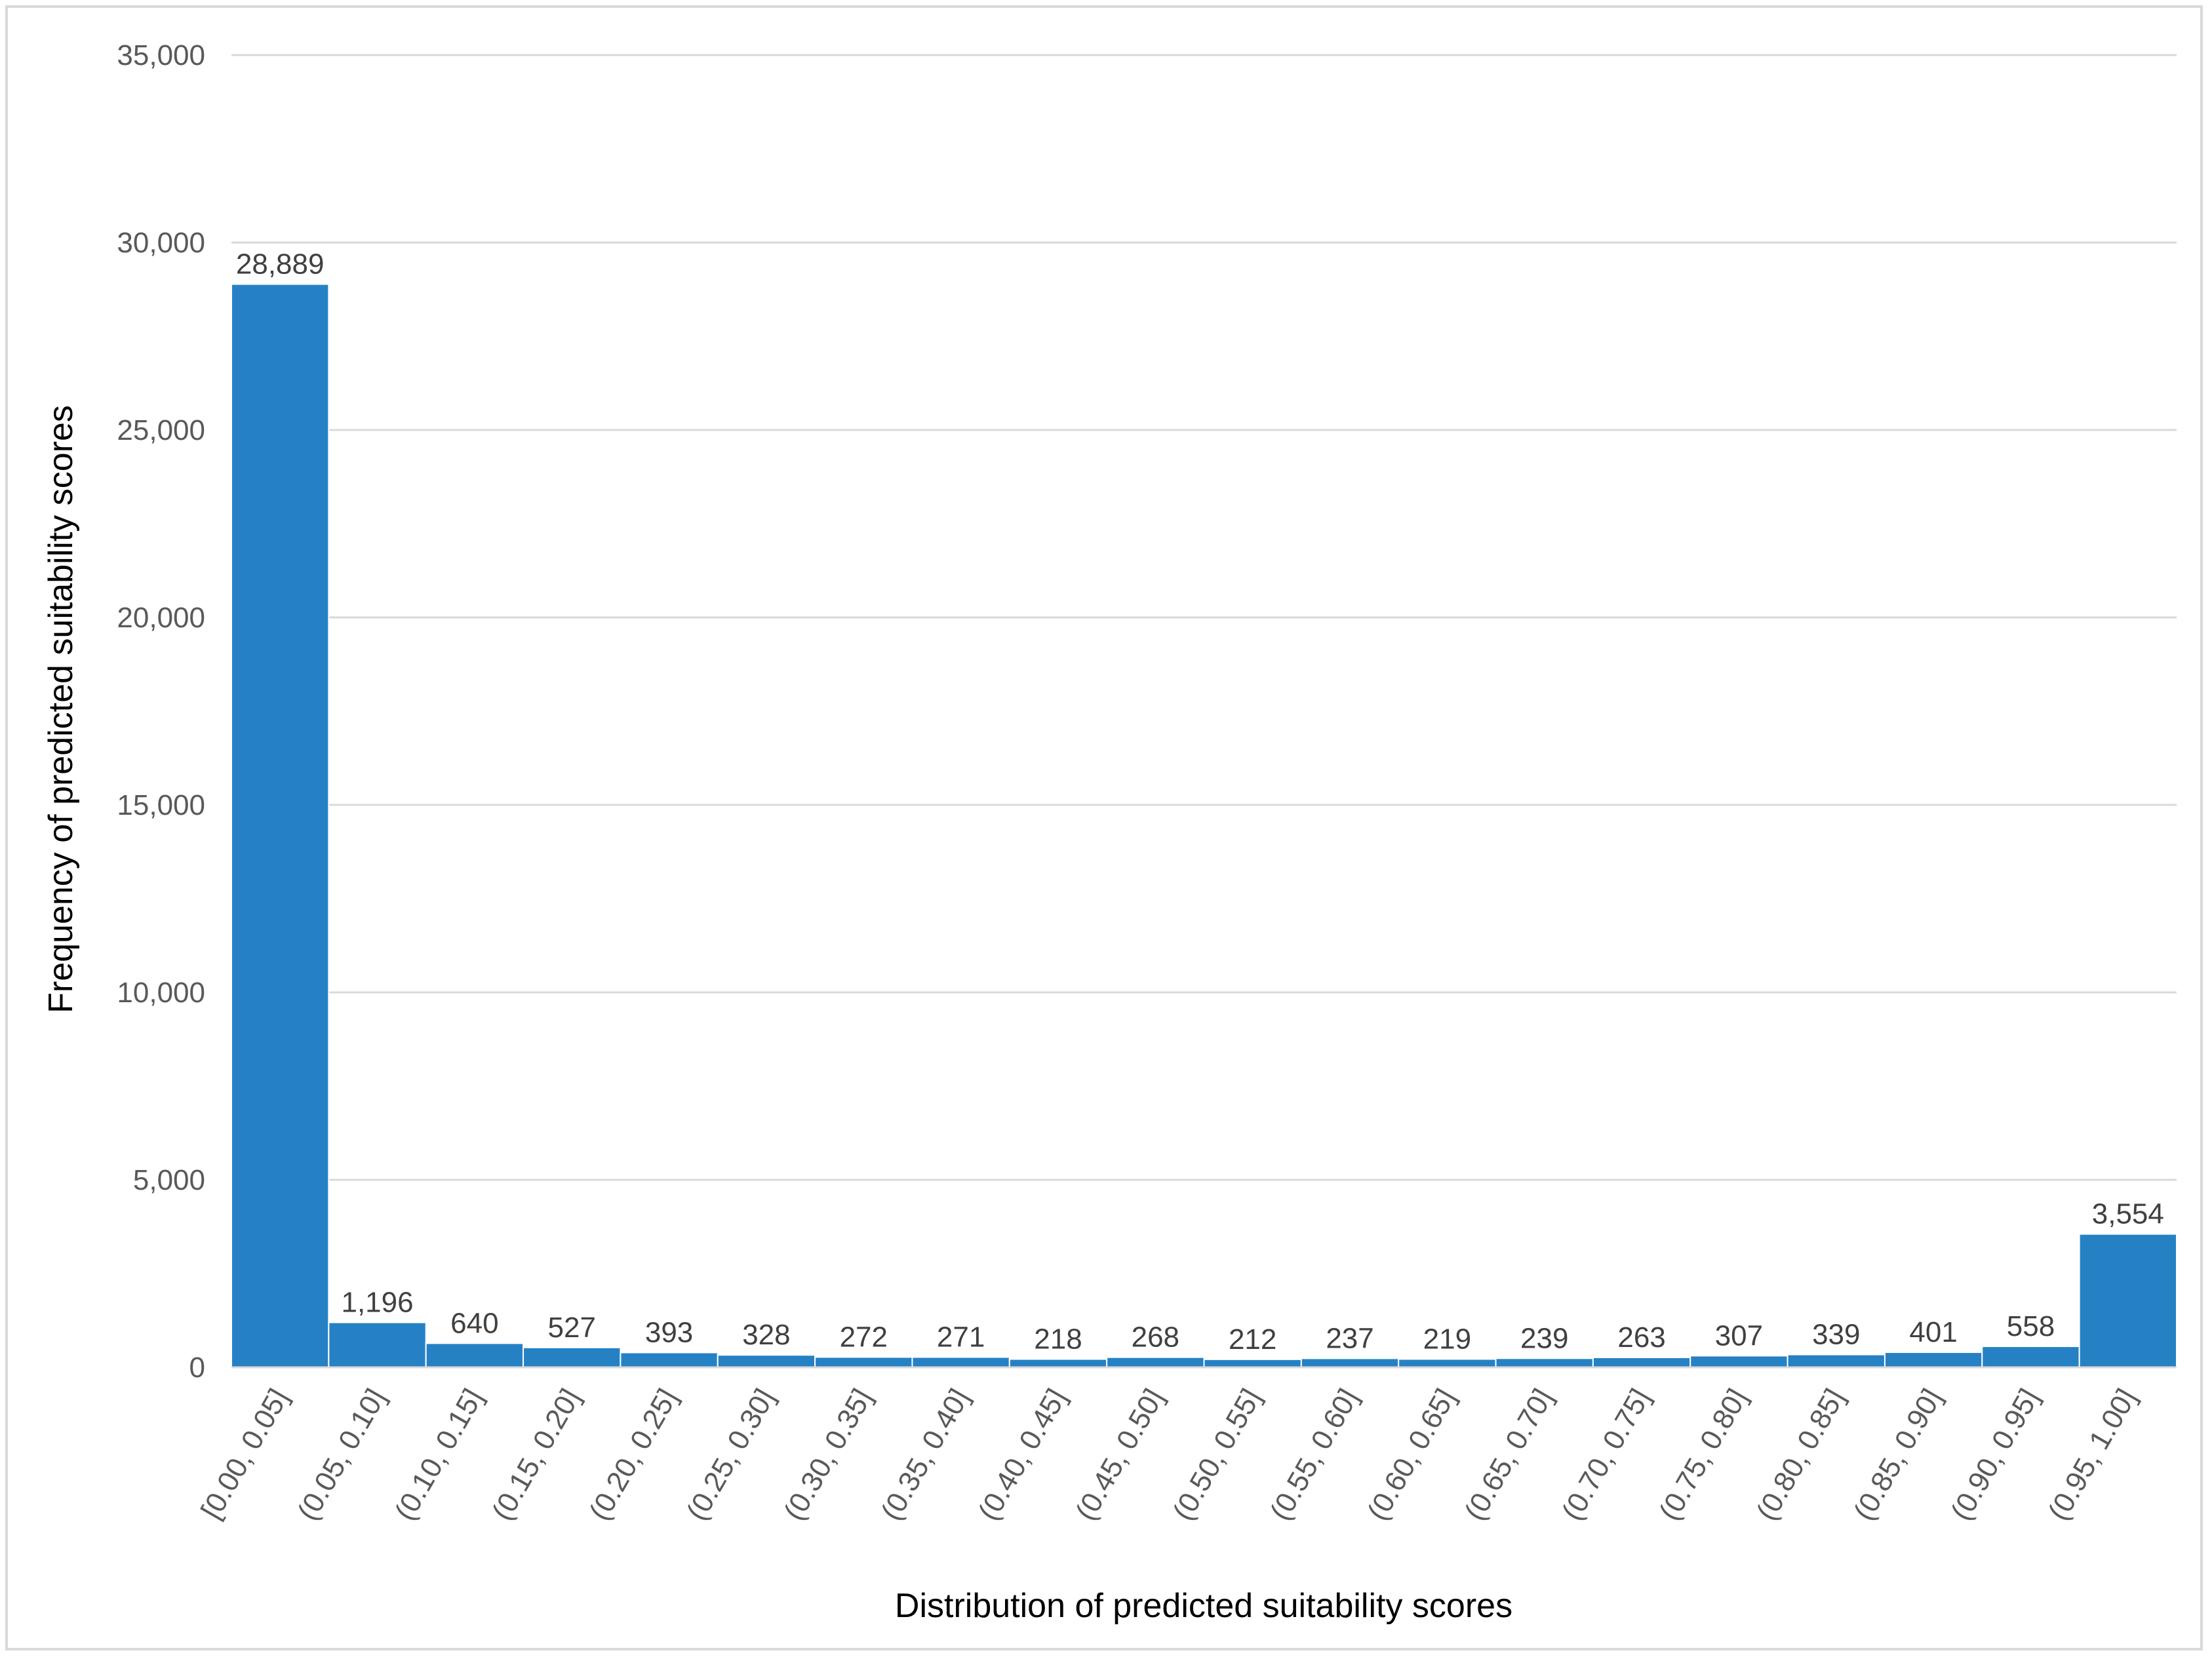  I want to click on x-tick-label: (0.50, 0.55], so click(1217, 1455).